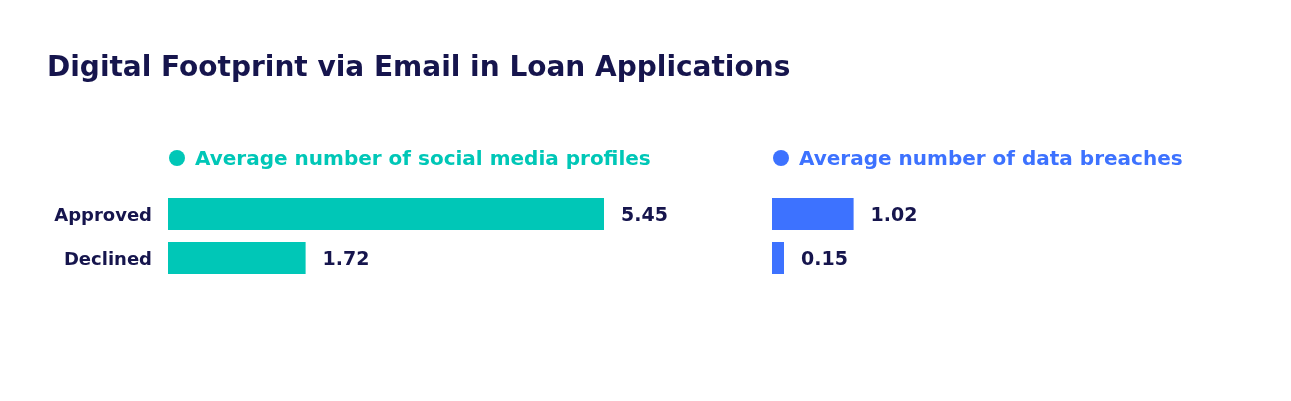 This screenshot has height=401, width=1291. What do you see at coordinates (423, 158) in the screenshot?
I see `legend-label: Average number of social media profiles` at bounding box center [423, 158].